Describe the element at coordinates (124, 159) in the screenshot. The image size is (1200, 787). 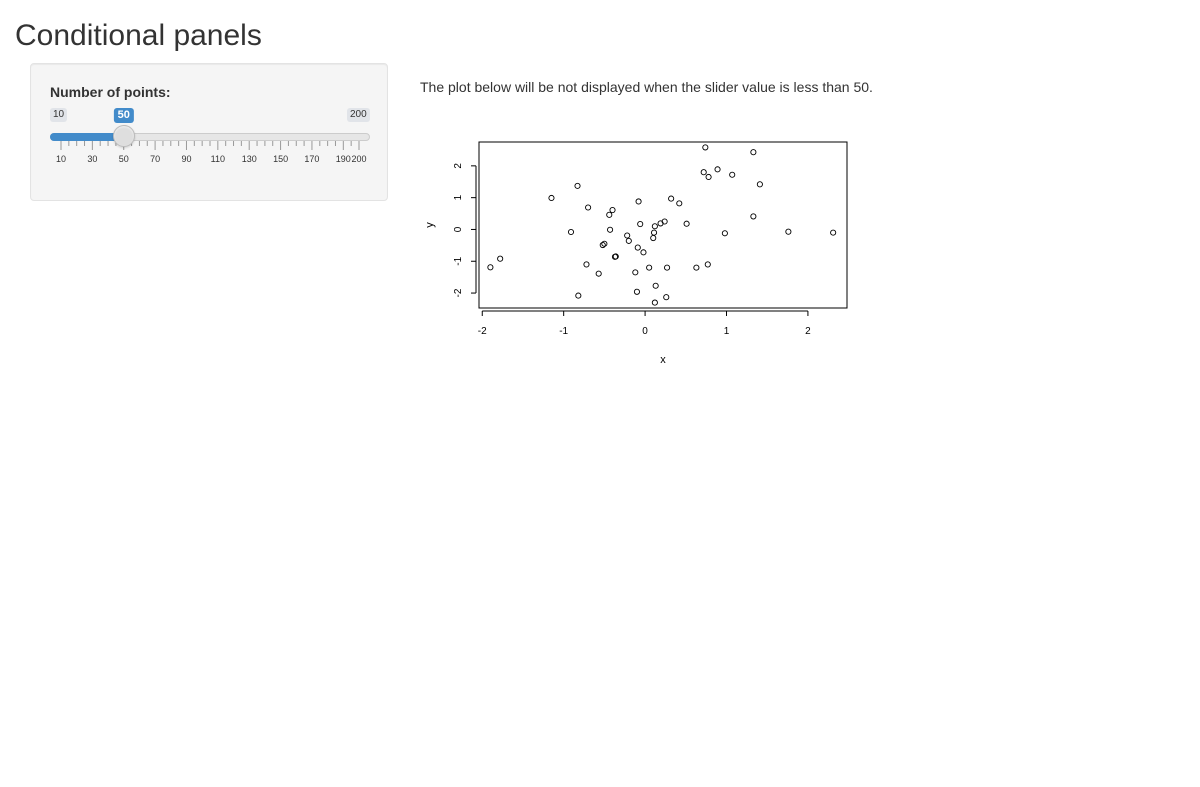
I see `slider-grid-label: 50` at that location.